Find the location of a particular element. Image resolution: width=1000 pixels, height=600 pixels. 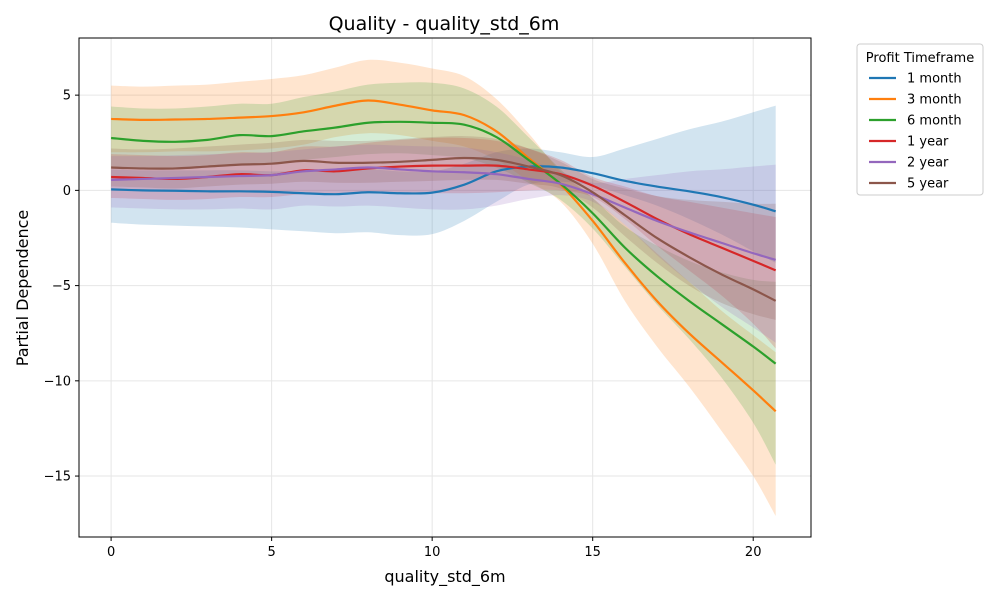

legend-items: 1 month 3 month 6 month 1 year 2 year 5 year is located at coordinates (915, 132).